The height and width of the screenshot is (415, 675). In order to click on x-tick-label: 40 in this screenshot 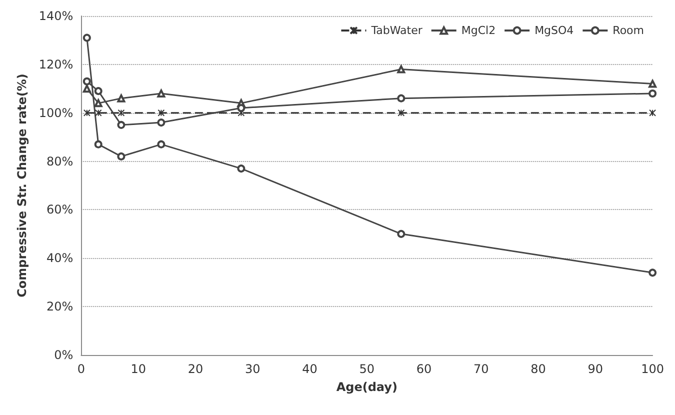, I will do `click(310, 369)`.